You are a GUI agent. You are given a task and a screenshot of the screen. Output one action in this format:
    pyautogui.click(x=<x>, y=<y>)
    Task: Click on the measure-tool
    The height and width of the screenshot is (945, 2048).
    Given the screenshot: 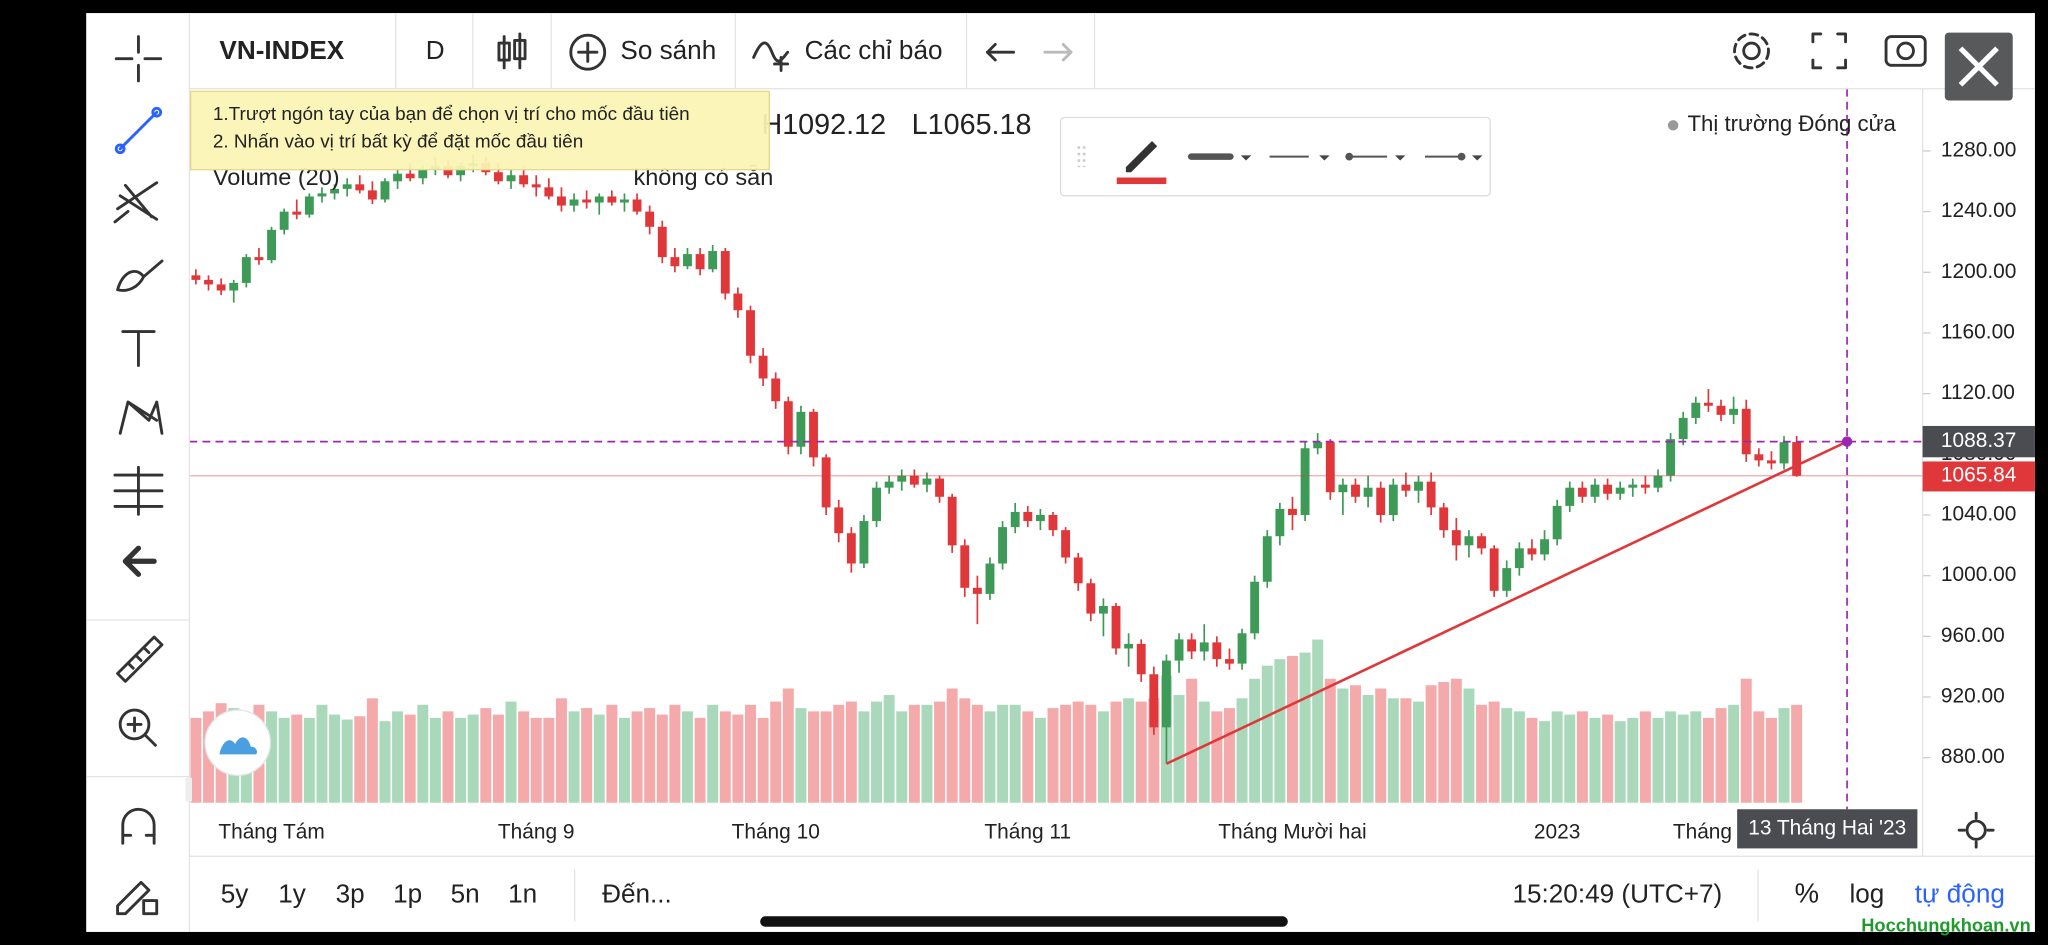 What is the action you would take?
    pyautogui.click(x=138, y=490)
    